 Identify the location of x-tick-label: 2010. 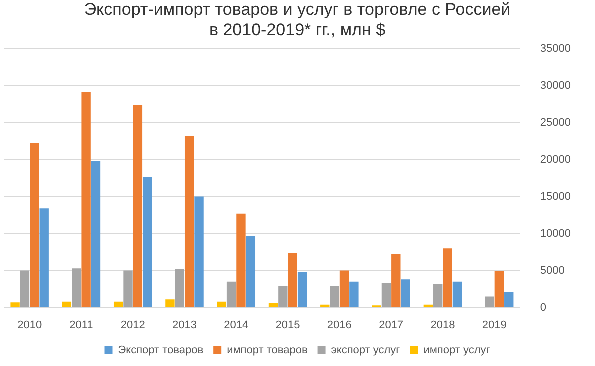
(30, 325).